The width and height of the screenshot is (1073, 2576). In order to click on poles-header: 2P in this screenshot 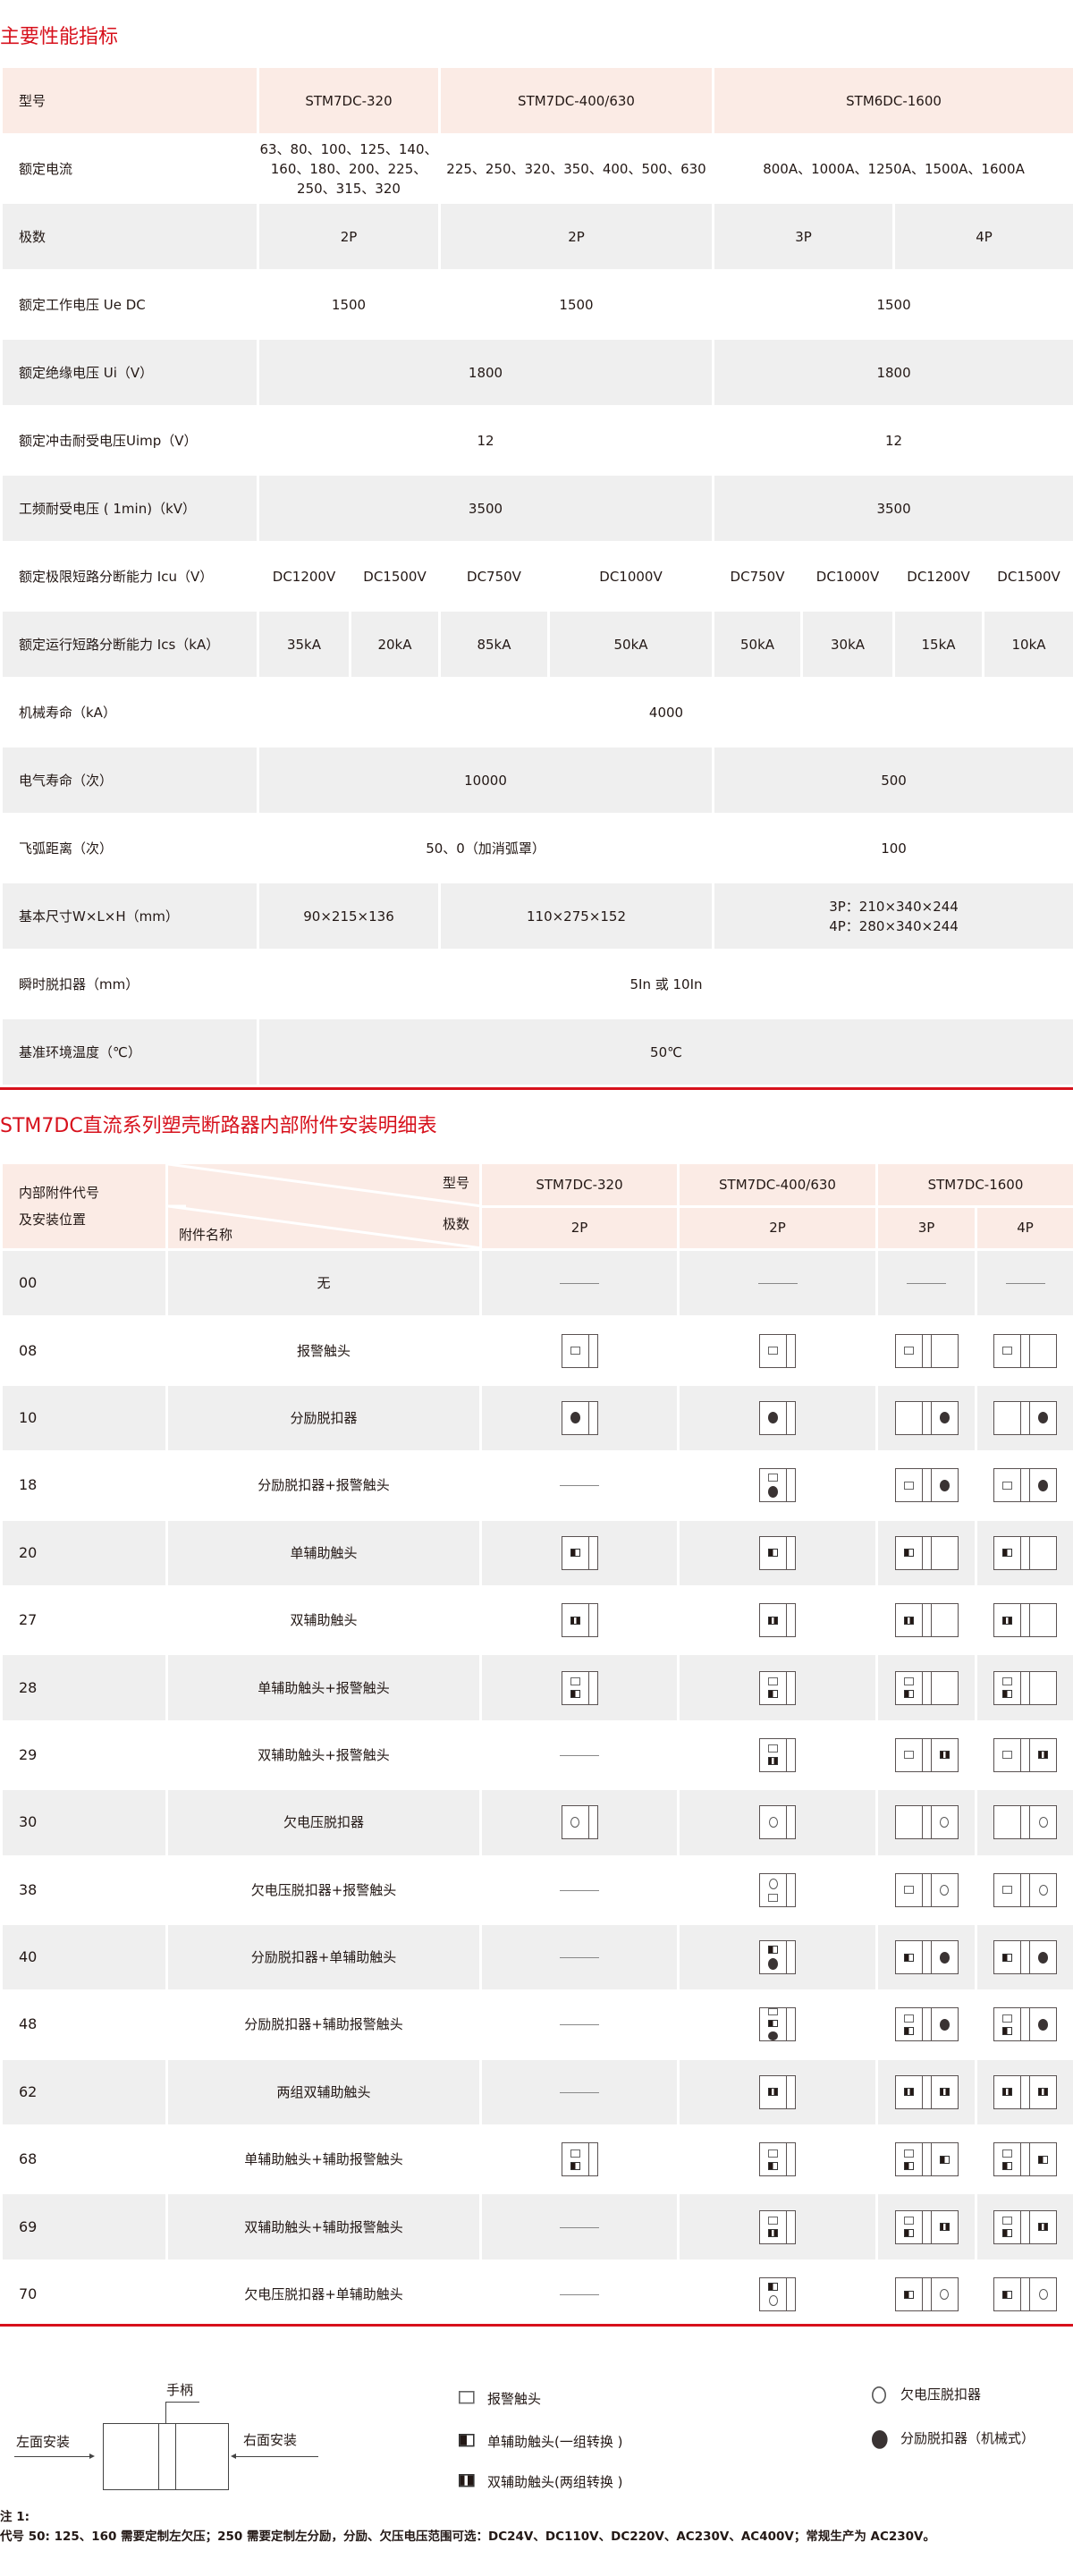, I will do `click(777, 1227)`.